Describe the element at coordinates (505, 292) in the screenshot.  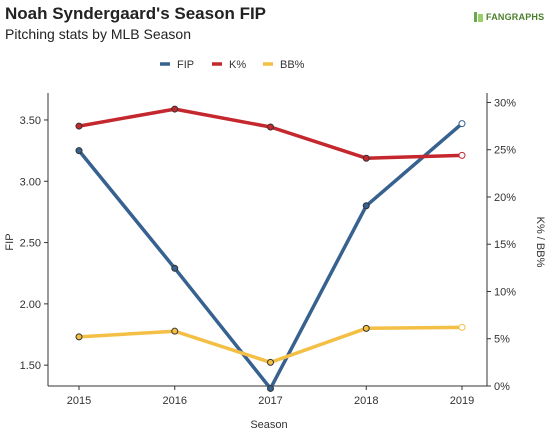
I see `y2-tick-label: 10%` at that location.